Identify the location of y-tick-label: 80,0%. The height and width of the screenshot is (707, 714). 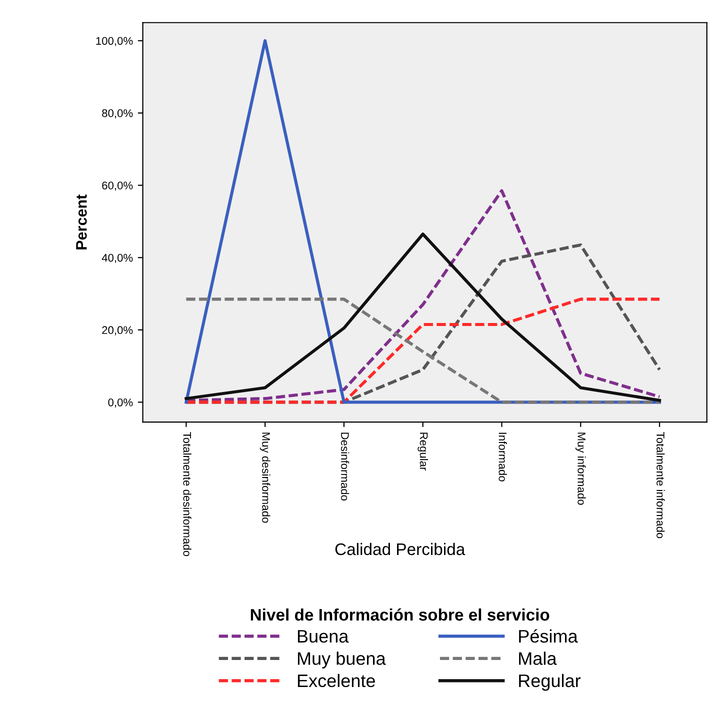
(117, 113).